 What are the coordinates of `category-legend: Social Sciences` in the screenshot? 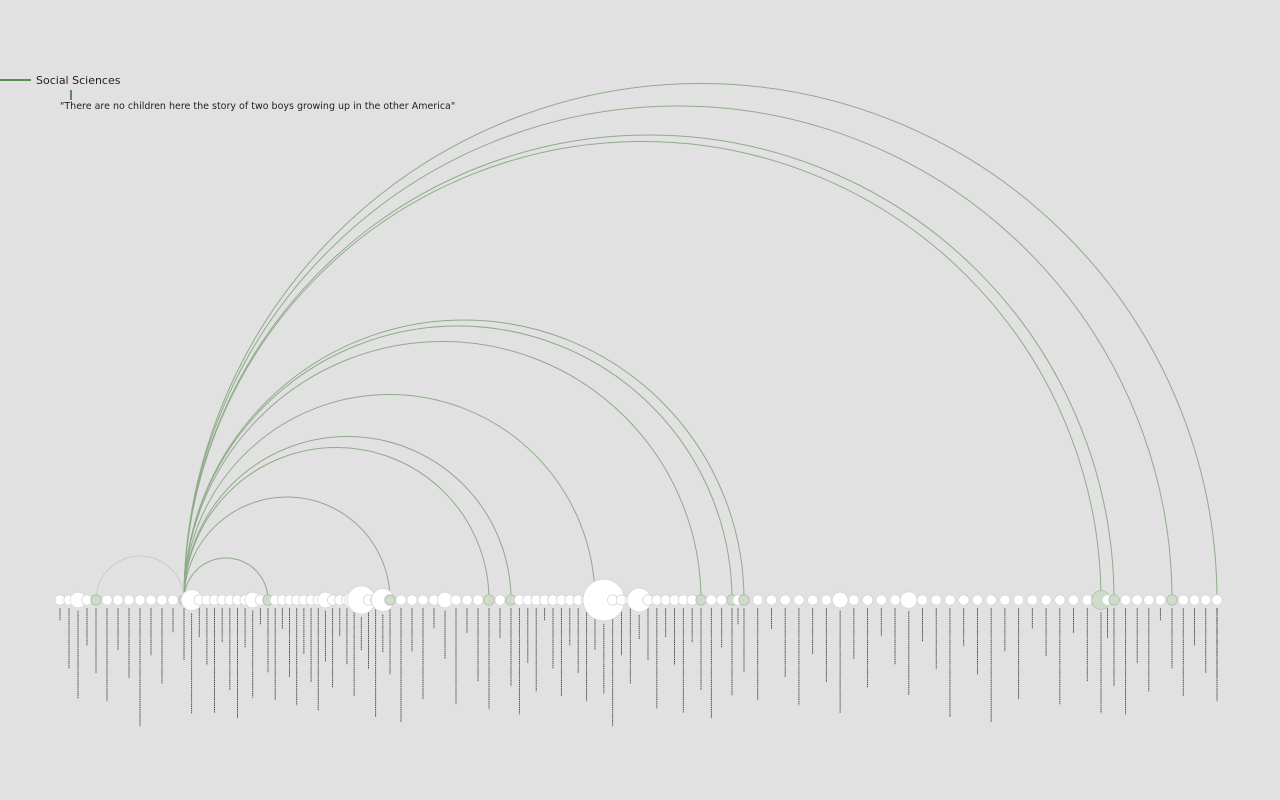 It's located at (60, 80).